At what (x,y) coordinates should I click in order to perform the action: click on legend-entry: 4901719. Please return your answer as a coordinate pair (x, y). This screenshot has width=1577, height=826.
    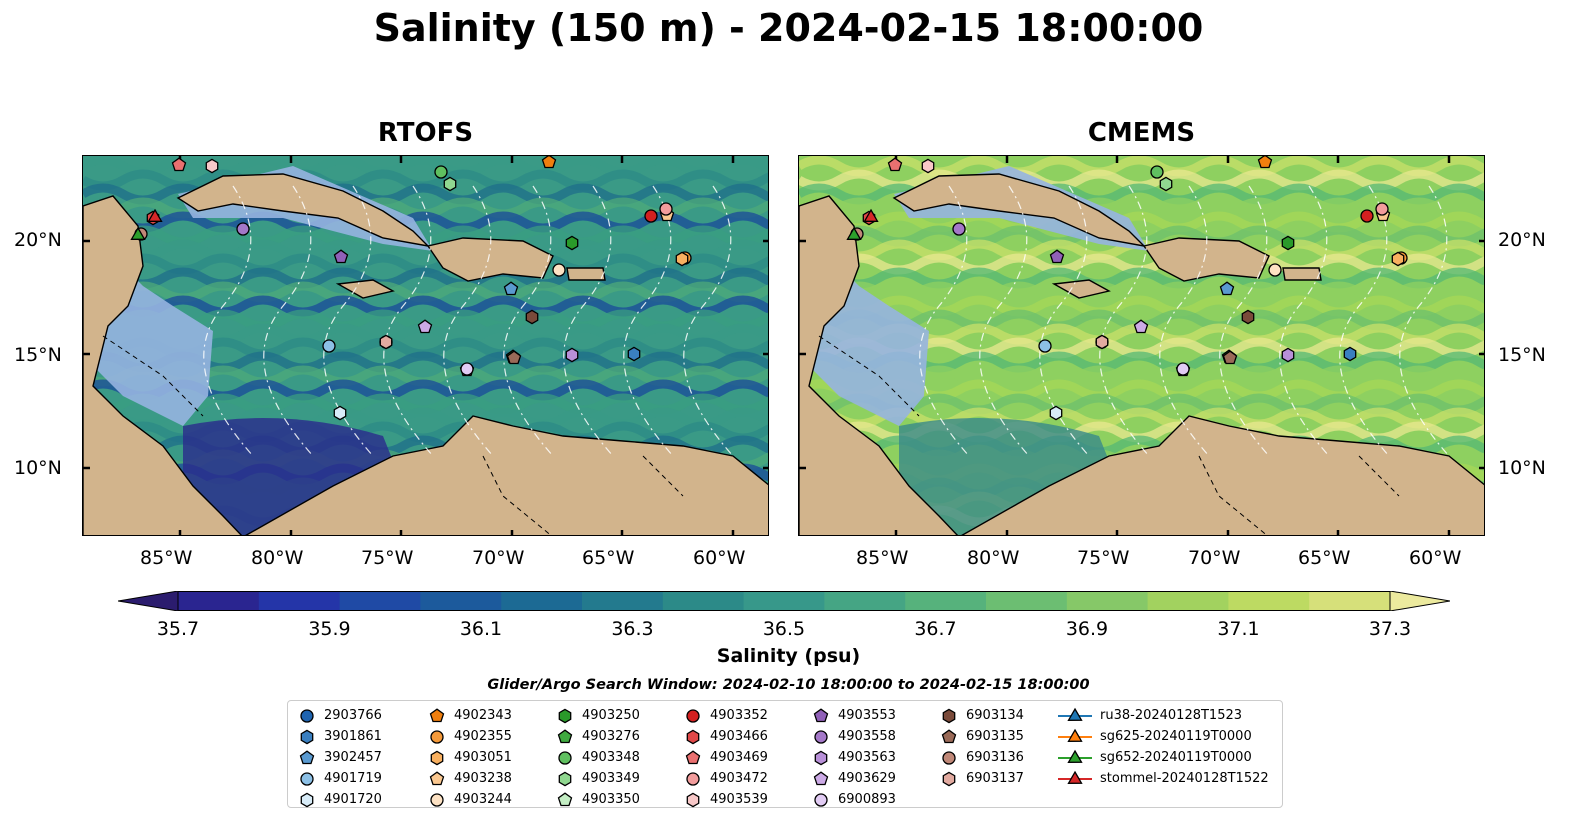
    Looking at the image, I should click on (340, 778).